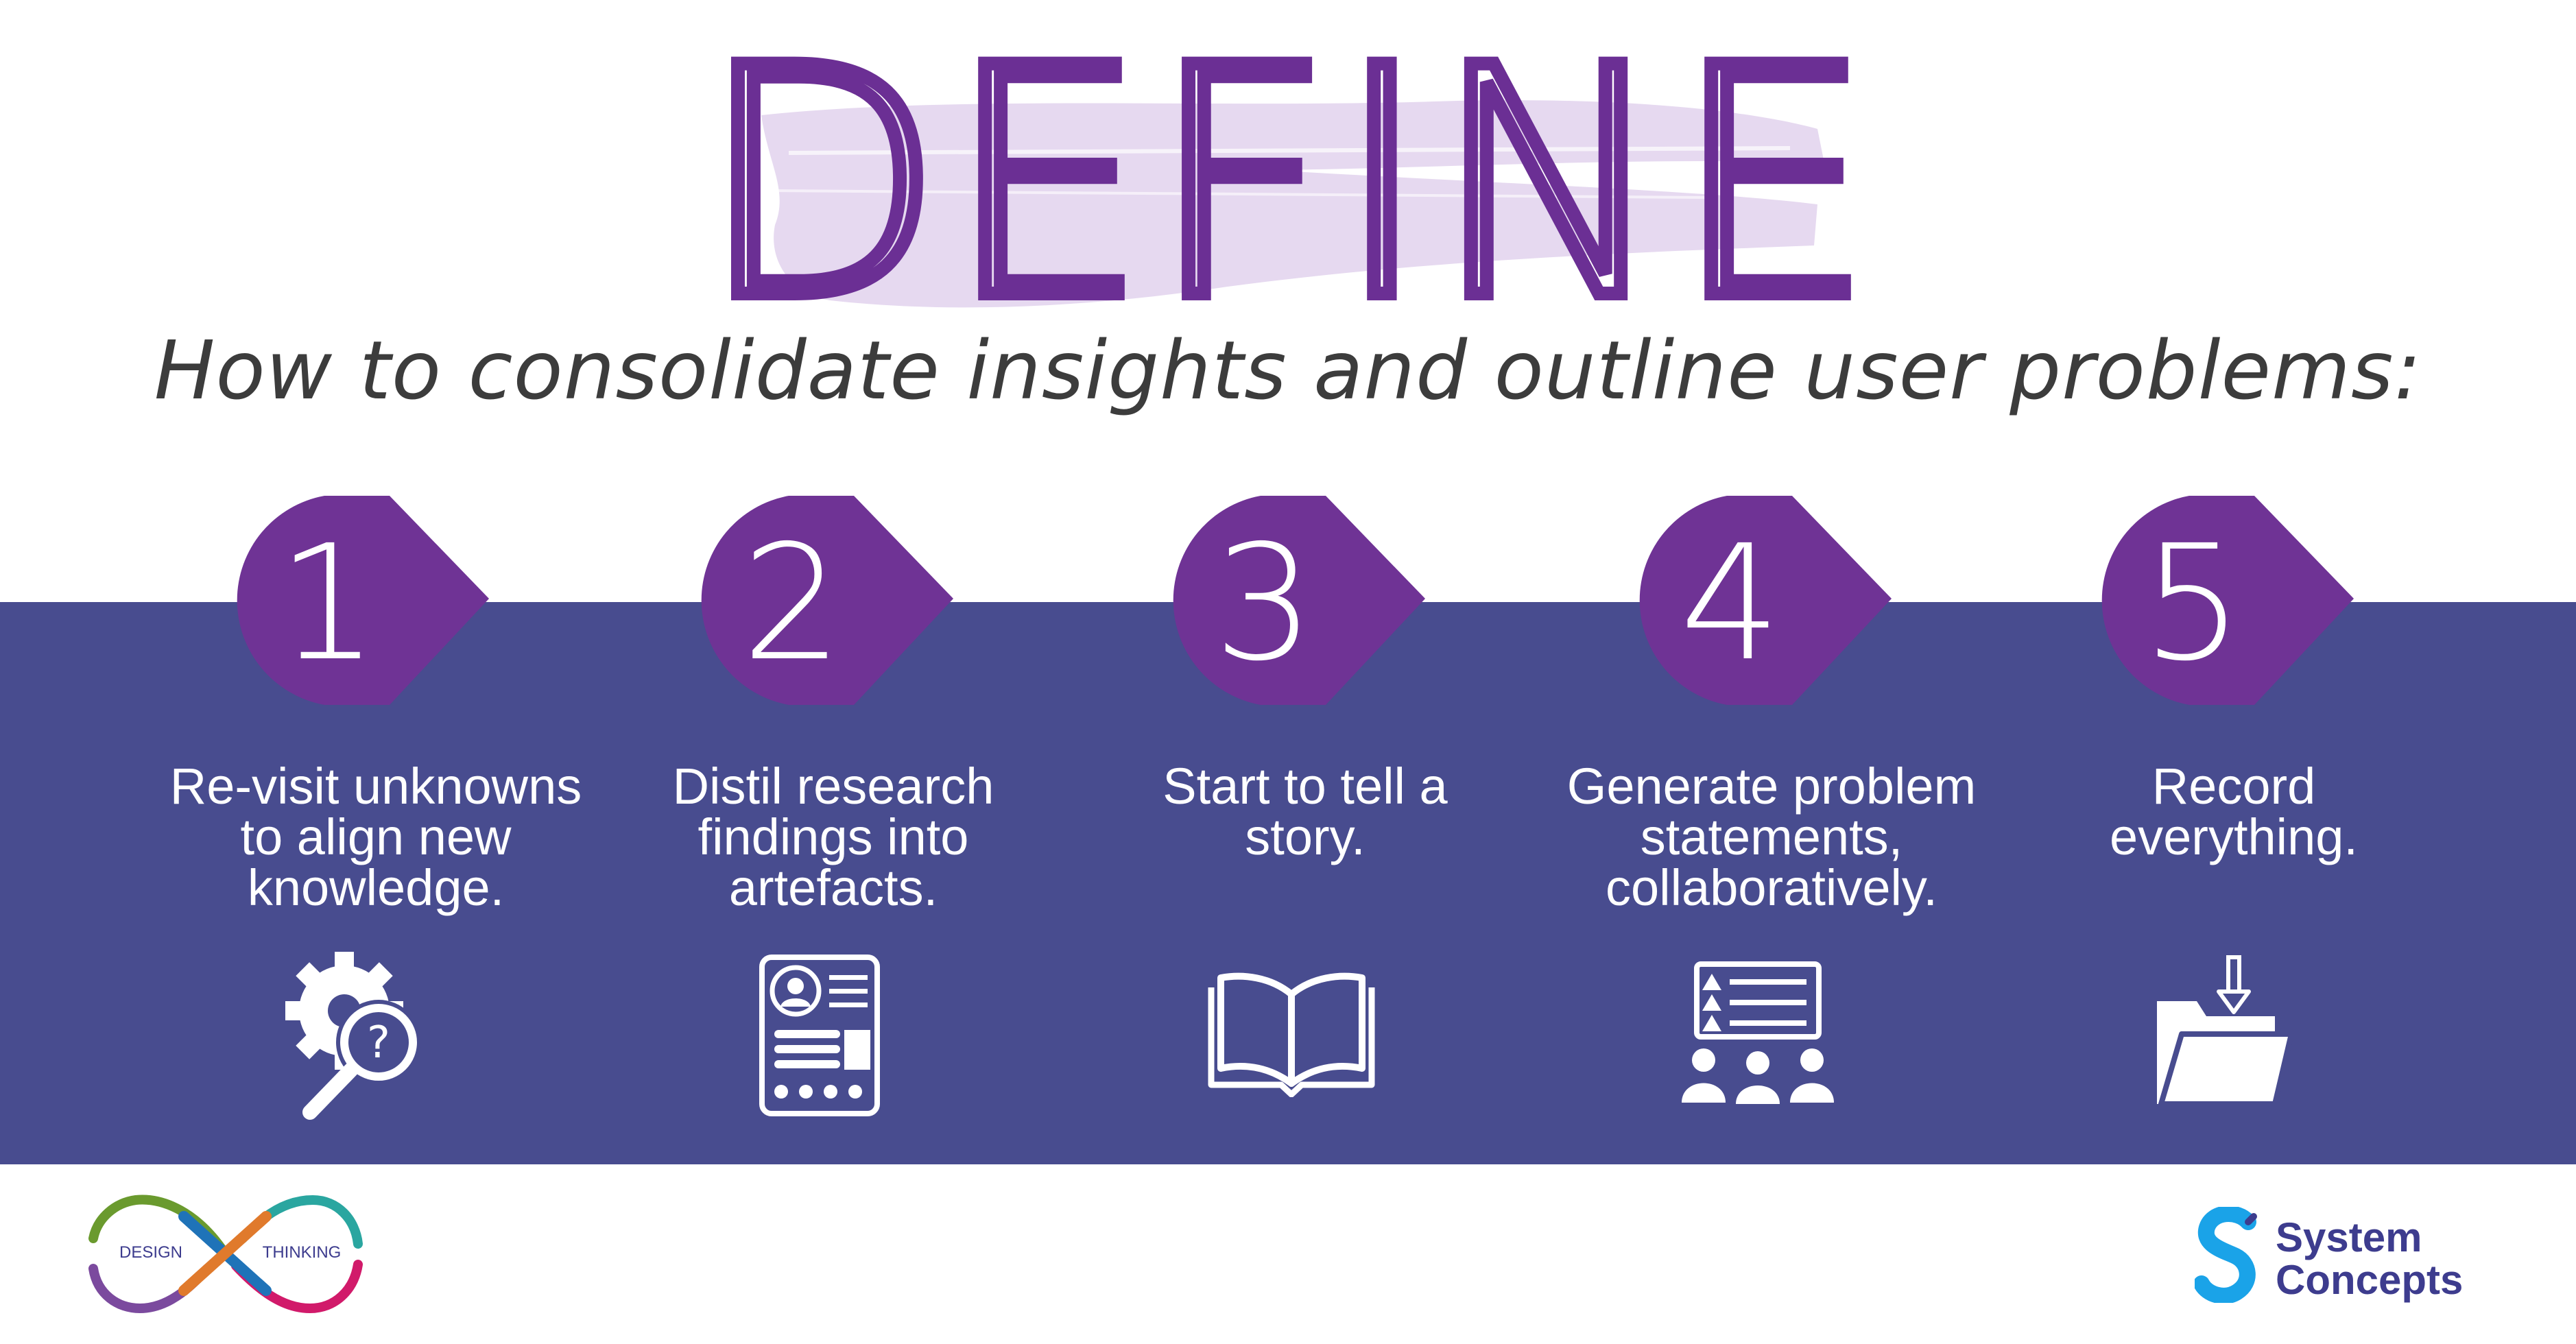  What do you see at coordinates (1758, 1032) in the screenshot?
I see `team-presentation-board-icon` at bounding box center [1758, 1032].